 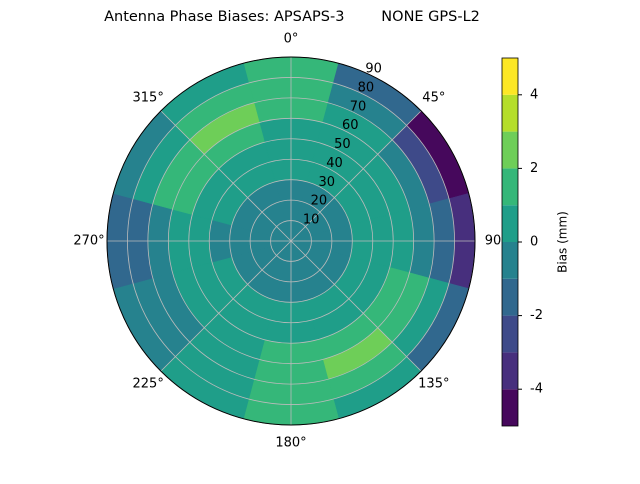 I want to click on r-tick-label: 90, so click(x=373, y=69).